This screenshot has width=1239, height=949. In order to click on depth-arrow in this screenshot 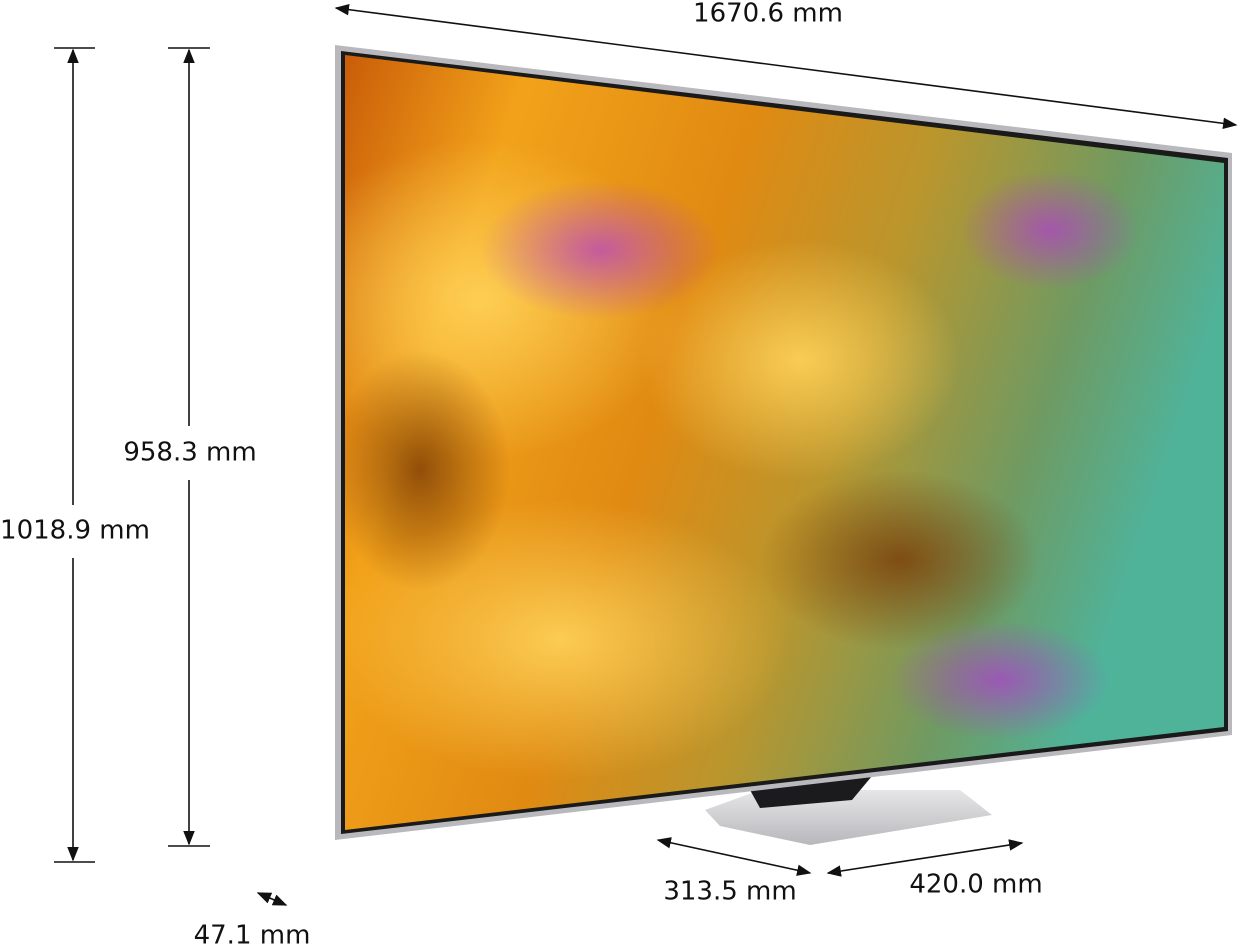, I will do `click(272, 899)`.